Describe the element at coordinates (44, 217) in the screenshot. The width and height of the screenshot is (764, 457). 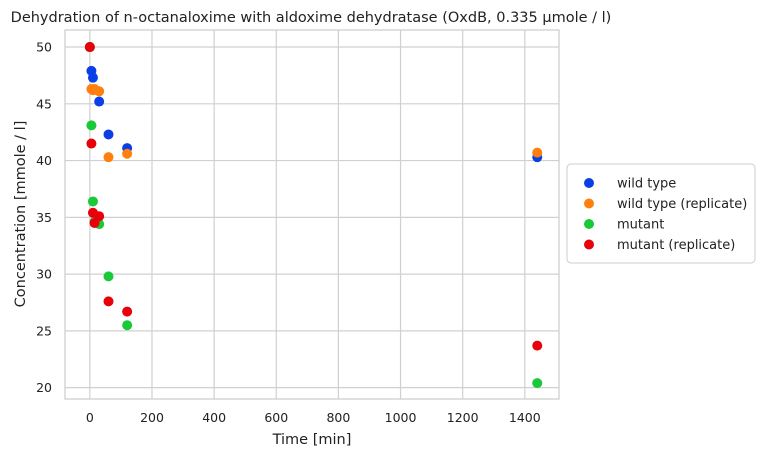
I see `y-tick-label: 35` at that location.